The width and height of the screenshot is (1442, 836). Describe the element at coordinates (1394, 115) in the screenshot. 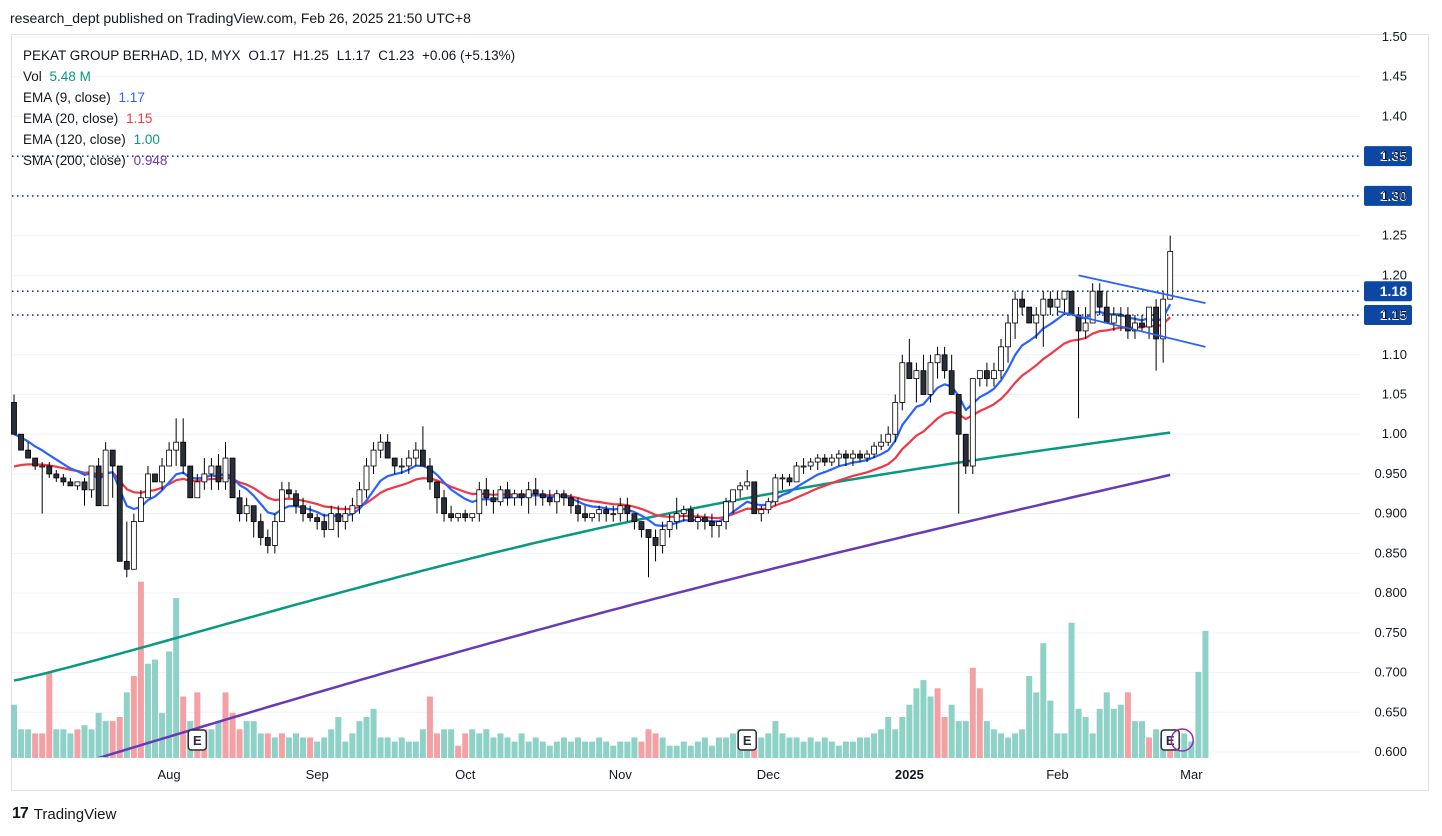

I see `price-tick-label: 1.40` at that location.